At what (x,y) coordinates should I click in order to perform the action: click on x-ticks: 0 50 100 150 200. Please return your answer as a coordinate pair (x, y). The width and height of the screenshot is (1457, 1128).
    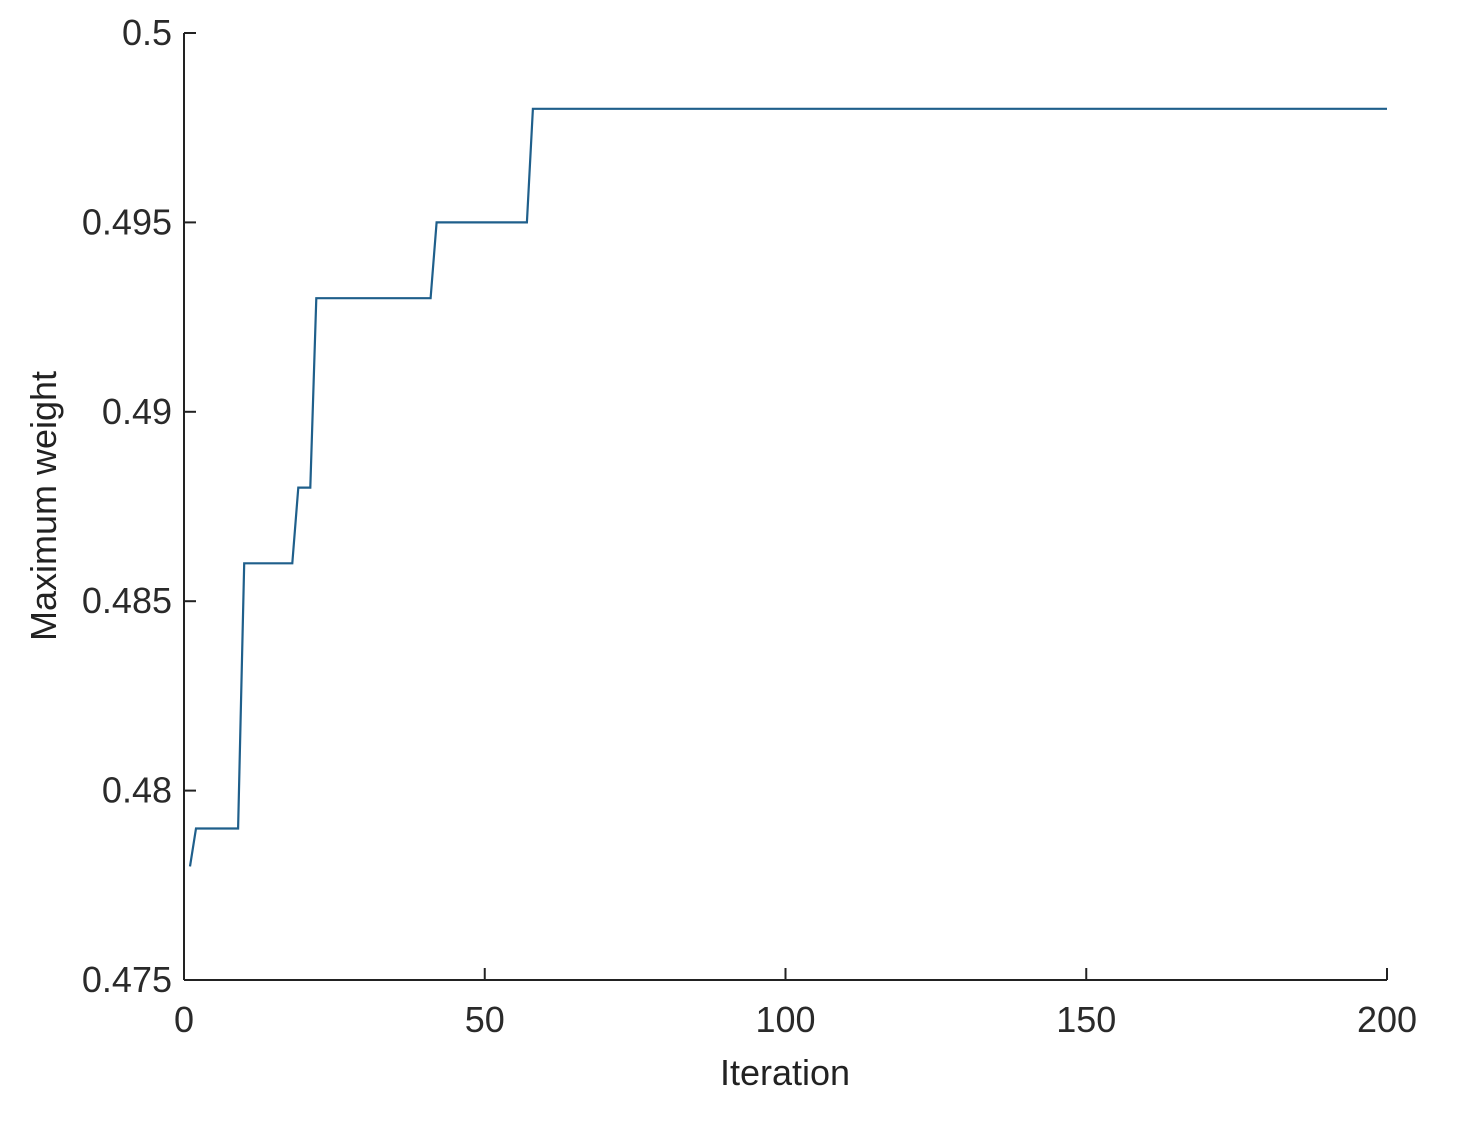
    Looking at the image, I should click on (795, 1004).